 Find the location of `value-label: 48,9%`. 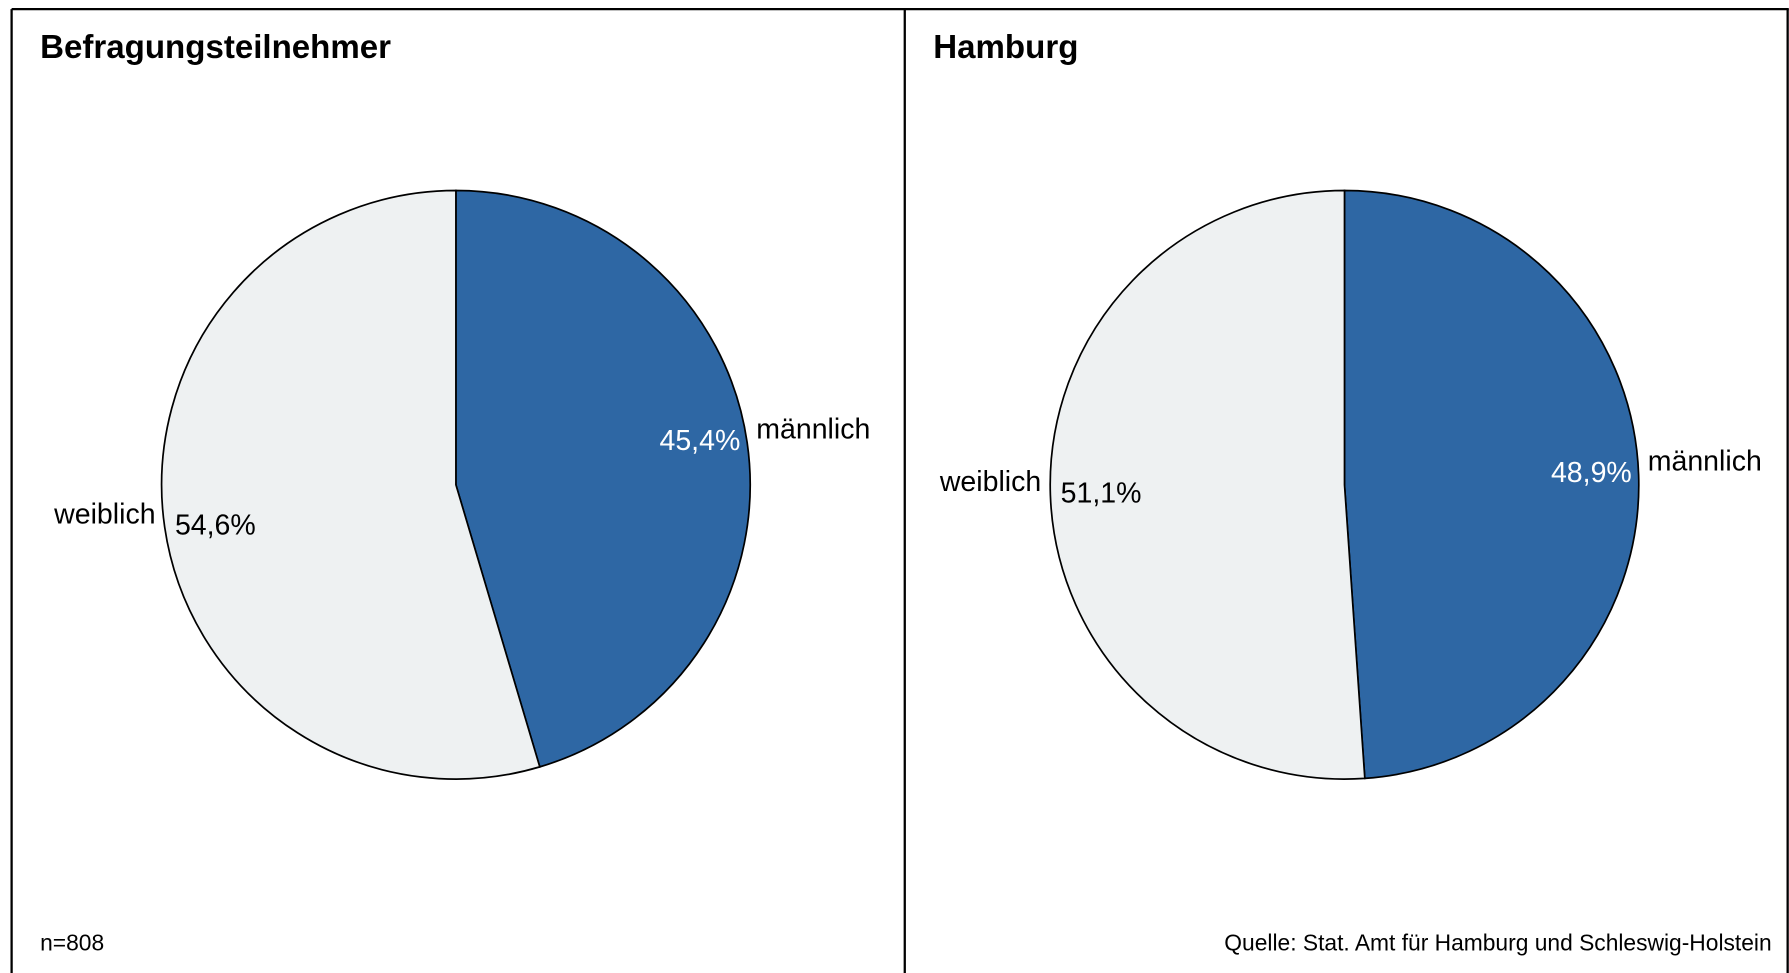

value-label: 48,9% is located at coordinates (1591, 473).